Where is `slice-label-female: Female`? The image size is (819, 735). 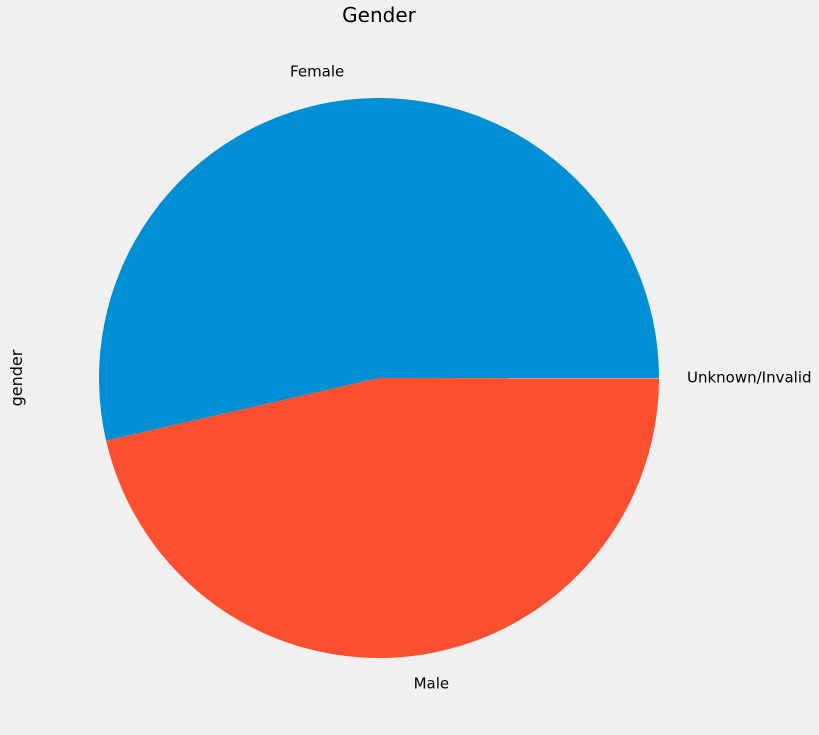
slice-label-female: Female is located at coordinates (317, 71).